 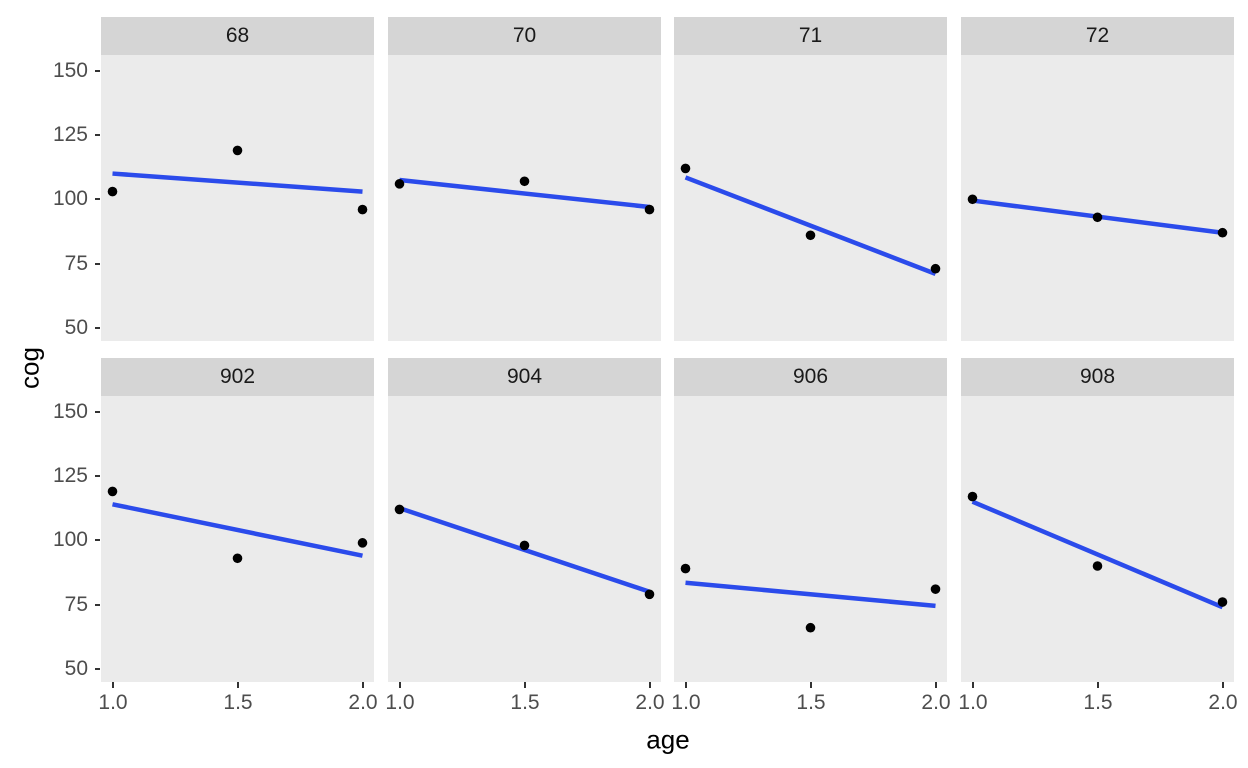 I want to click on facet-strip-label: 906, so click(x=810, y=376).